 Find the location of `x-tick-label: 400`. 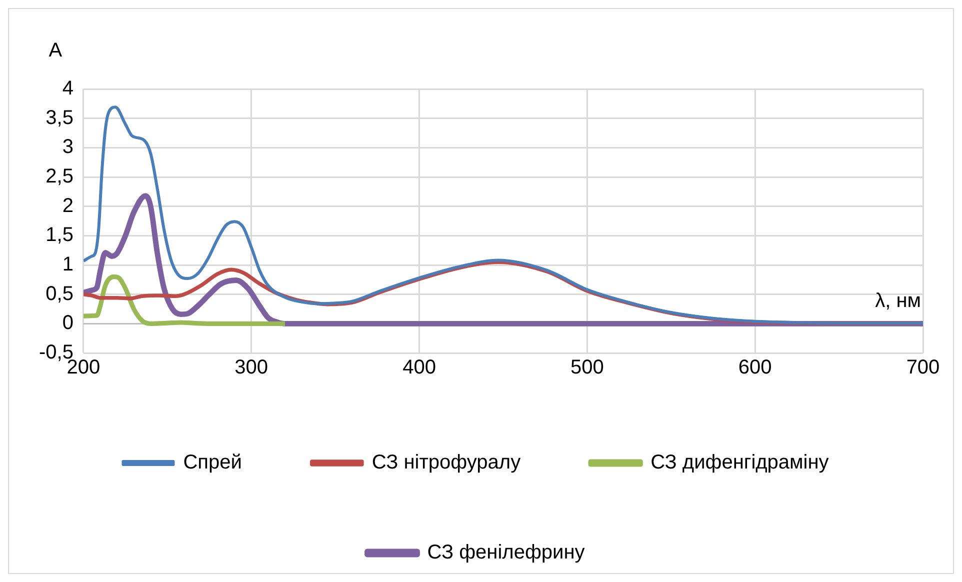

x-tick-label: 400 is located at coordinates (419, 367).